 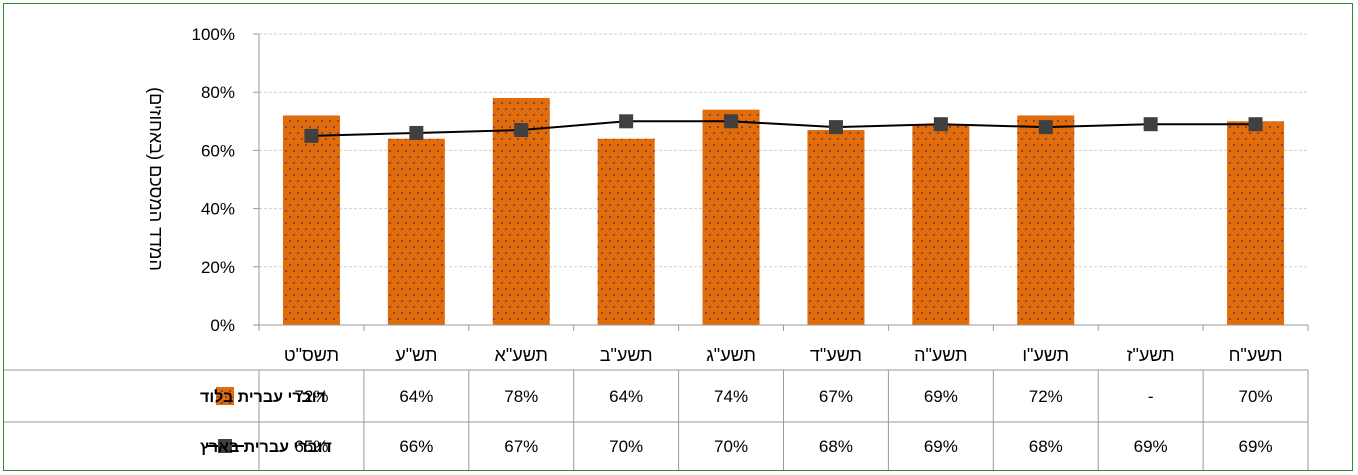 What do you see at coordinates (941, 355) in the screenshot?
I see `category-label: תשע"ה` at bounding box center [941, 355].